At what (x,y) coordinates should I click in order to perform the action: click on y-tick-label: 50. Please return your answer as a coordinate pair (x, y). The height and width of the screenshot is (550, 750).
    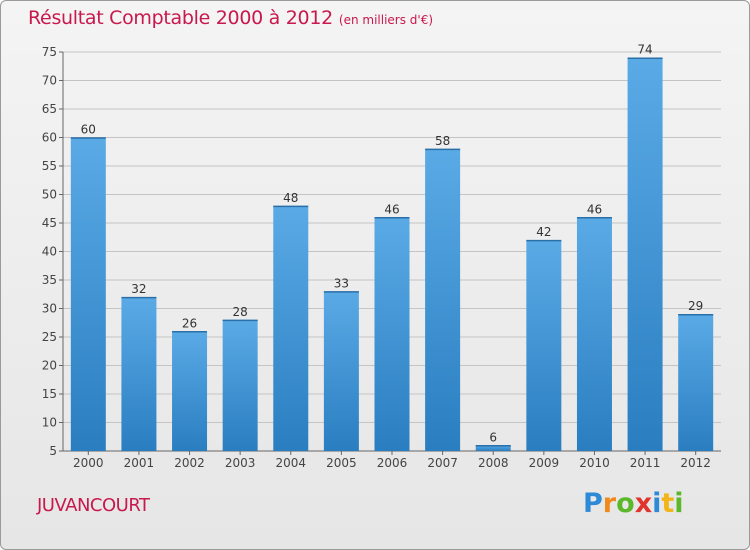
    Looking at the image, I should click on (49, 195).